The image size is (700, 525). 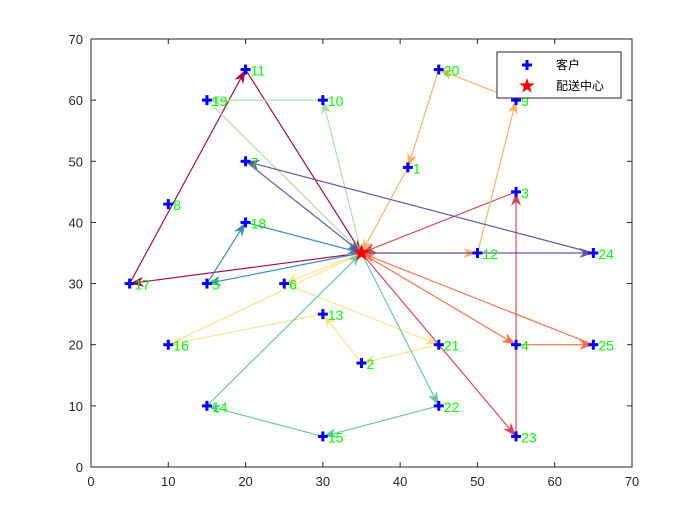 What do you see at coordinates (606, 346) in the screenshot?
I see `customer-label-25: 25` at bounding box center [606, 346].